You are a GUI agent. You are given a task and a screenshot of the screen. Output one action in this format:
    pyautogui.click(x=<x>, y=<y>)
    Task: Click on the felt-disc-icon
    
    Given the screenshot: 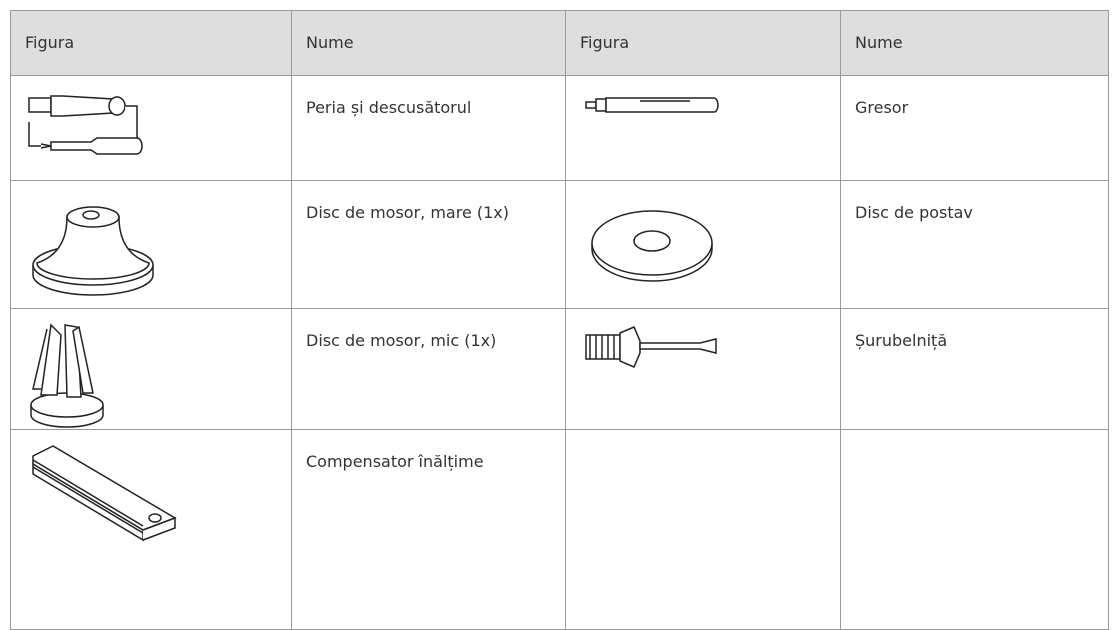 What is the action you would take?
    pyautogui.click(x=652, y=246)
    